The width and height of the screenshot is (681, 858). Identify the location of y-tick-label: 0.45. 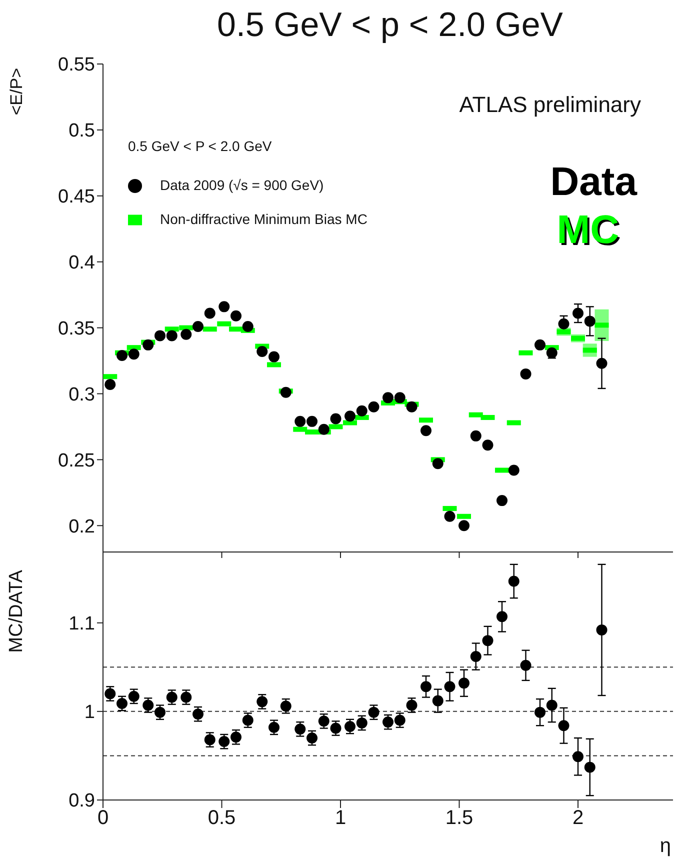
(76, 197).